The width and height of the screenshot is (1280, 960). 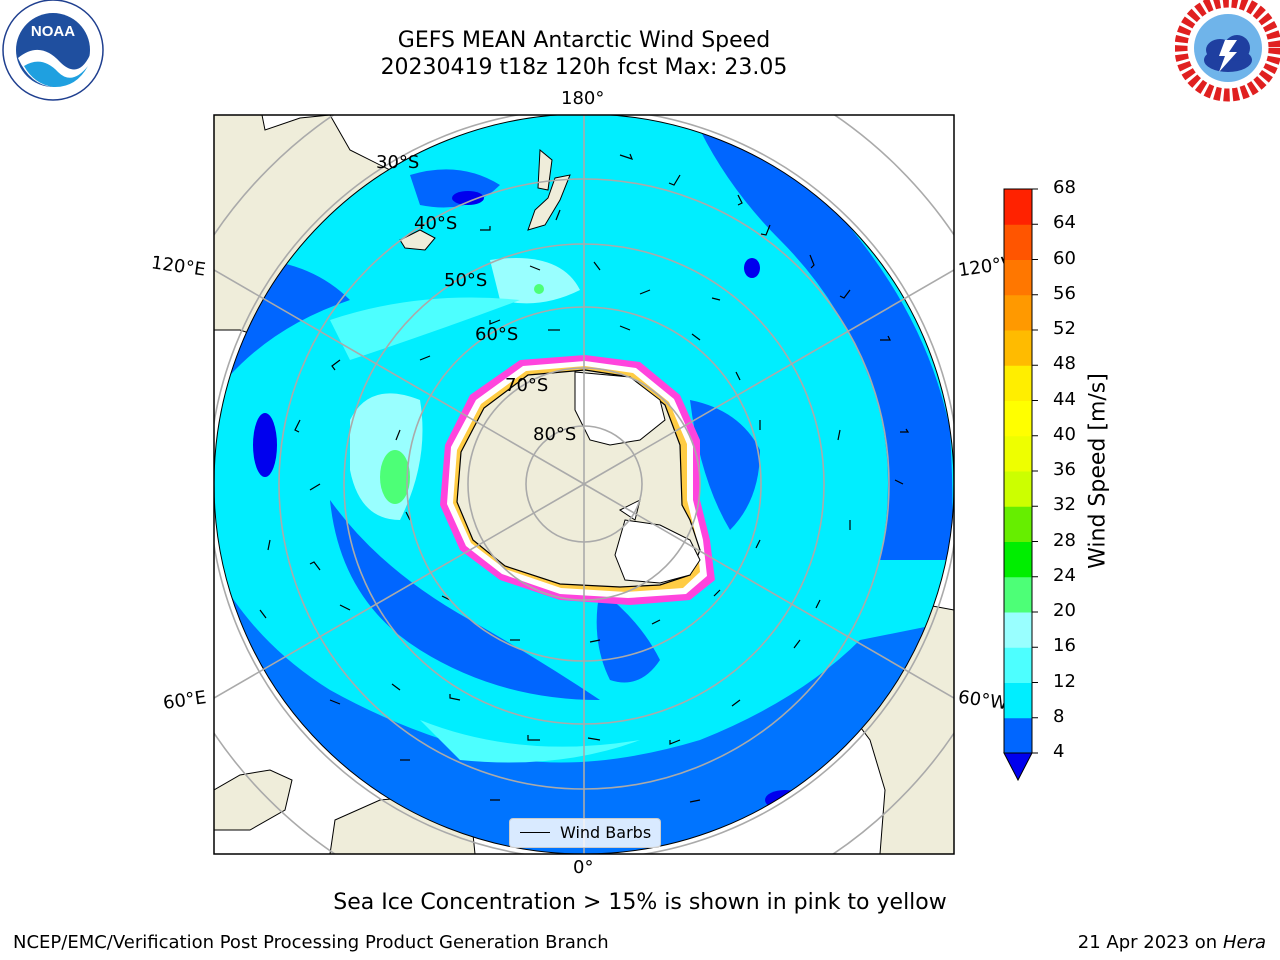 I want to click on lon-label-180: 180°, so click(x=583, y=98).